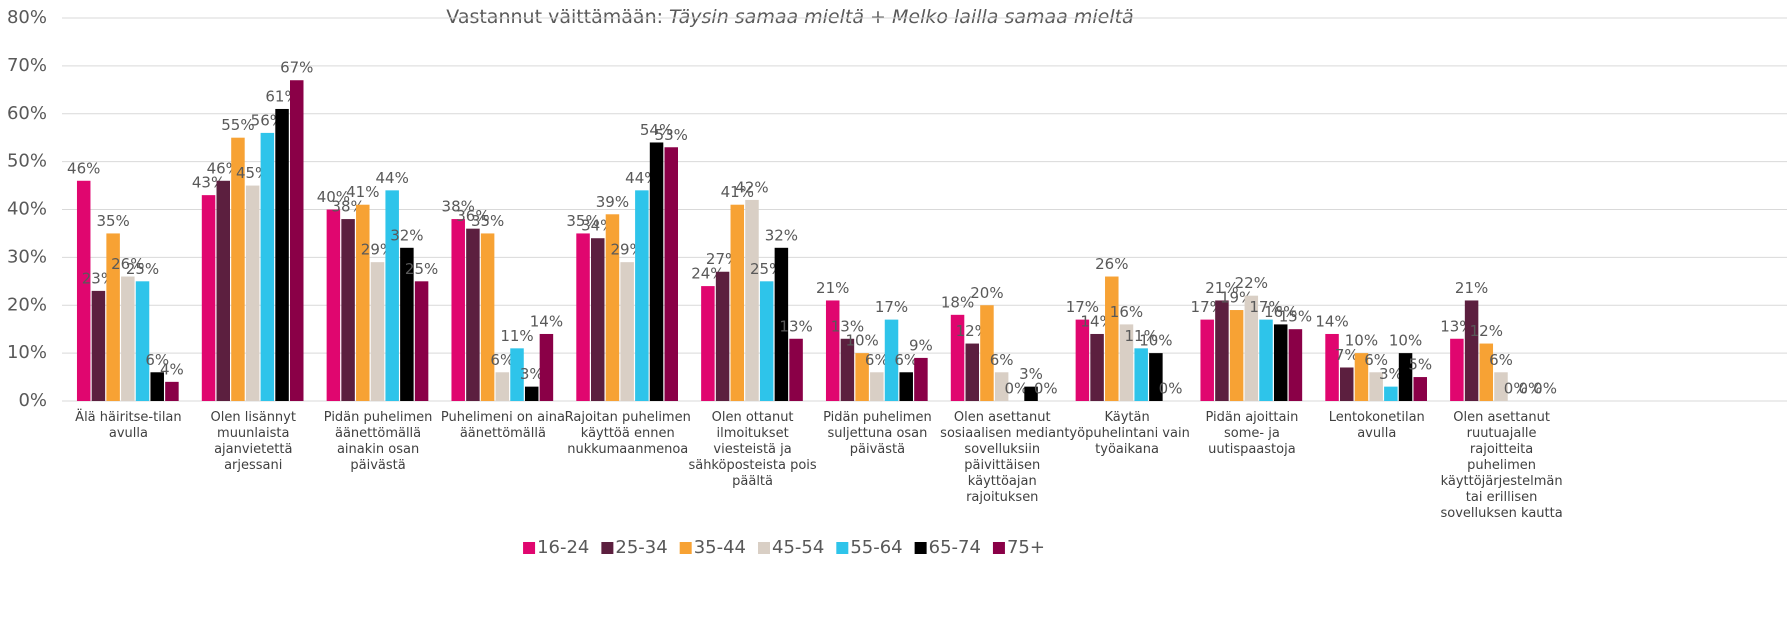  What do you see at coordinates (1026, 547) in the screenshot?
I see `legend-label: 75+` at bounding box center [1026, 547].